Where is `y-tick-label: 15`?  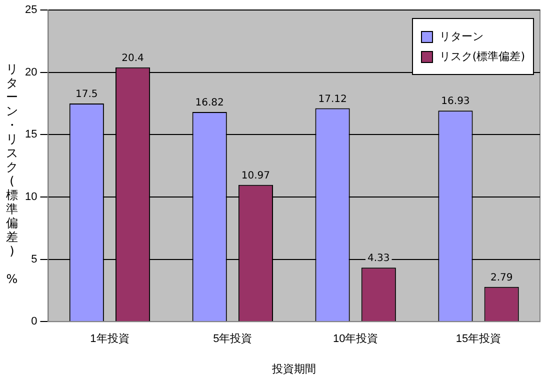 y-tick-label: 15 is located at coordinates (31, 134).